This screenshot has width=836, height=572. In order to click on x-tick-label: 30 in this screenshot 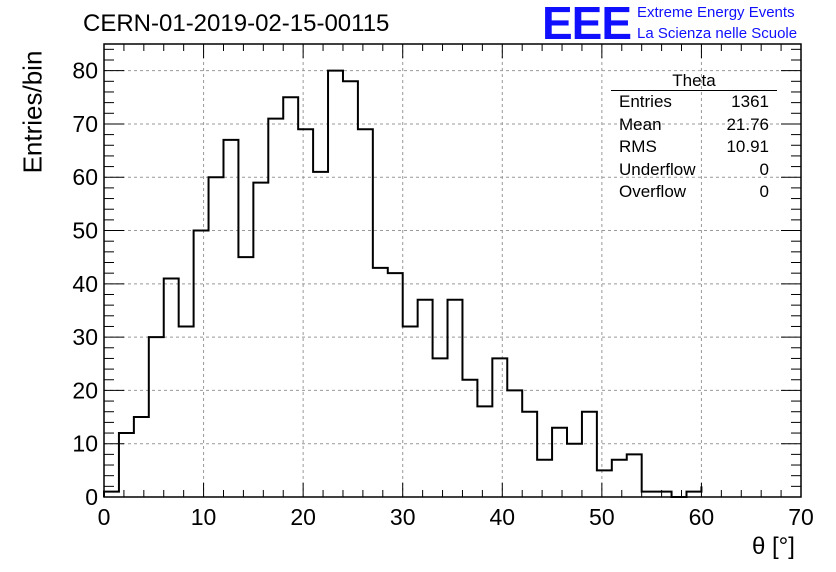, I will do `click(403, 517)`.